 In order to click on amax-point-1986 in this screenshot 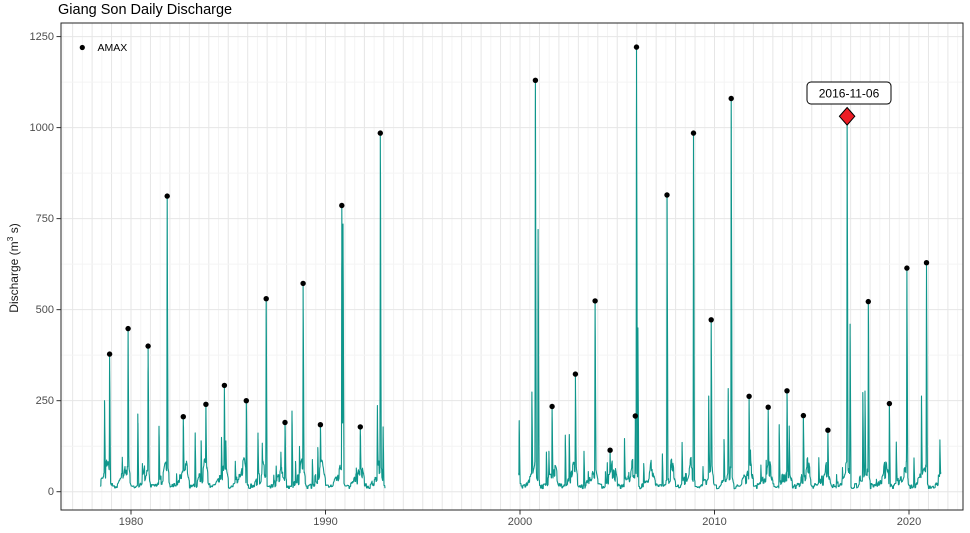, I will do `click(266, 299)`.